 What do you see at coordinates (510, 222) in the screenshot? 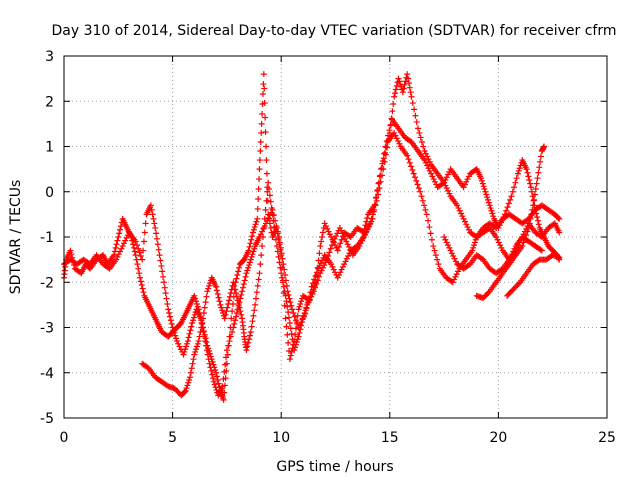
I see `series-track-d` at bounding box center [510, 222].